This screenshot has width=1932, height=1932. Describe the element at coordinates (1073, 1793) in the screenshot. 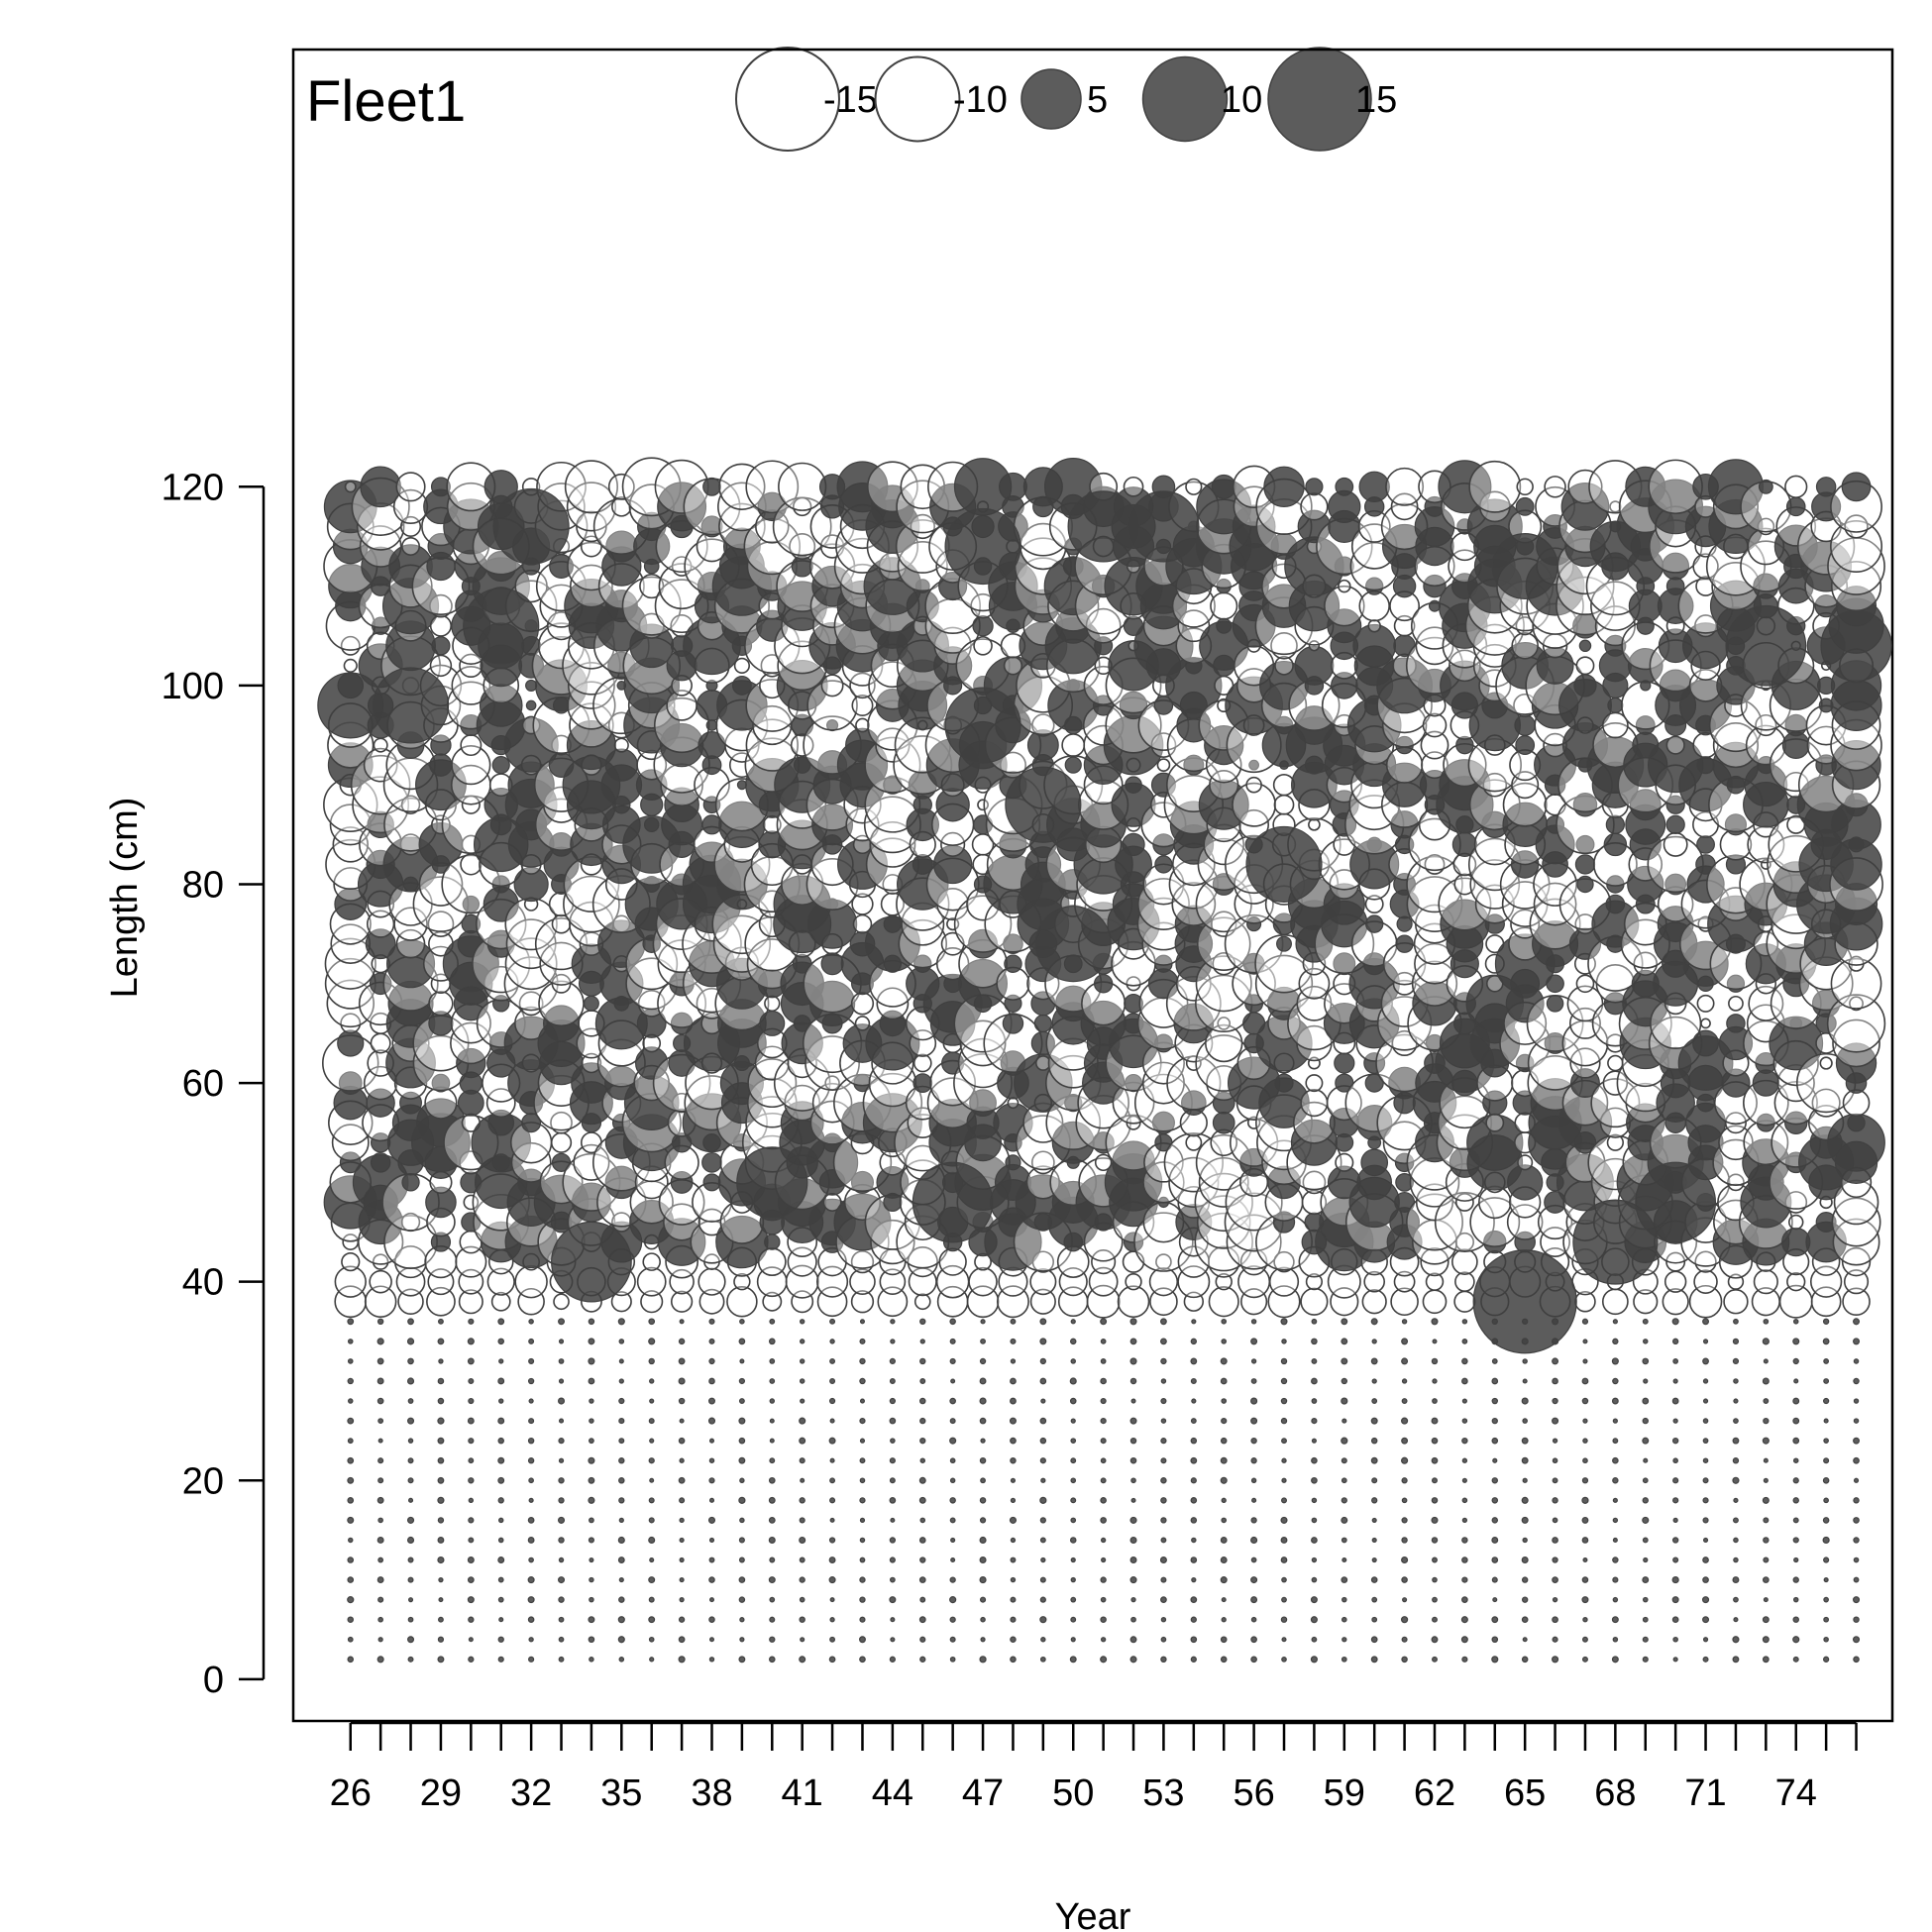

I see `x-tick-label: 50` at that location.